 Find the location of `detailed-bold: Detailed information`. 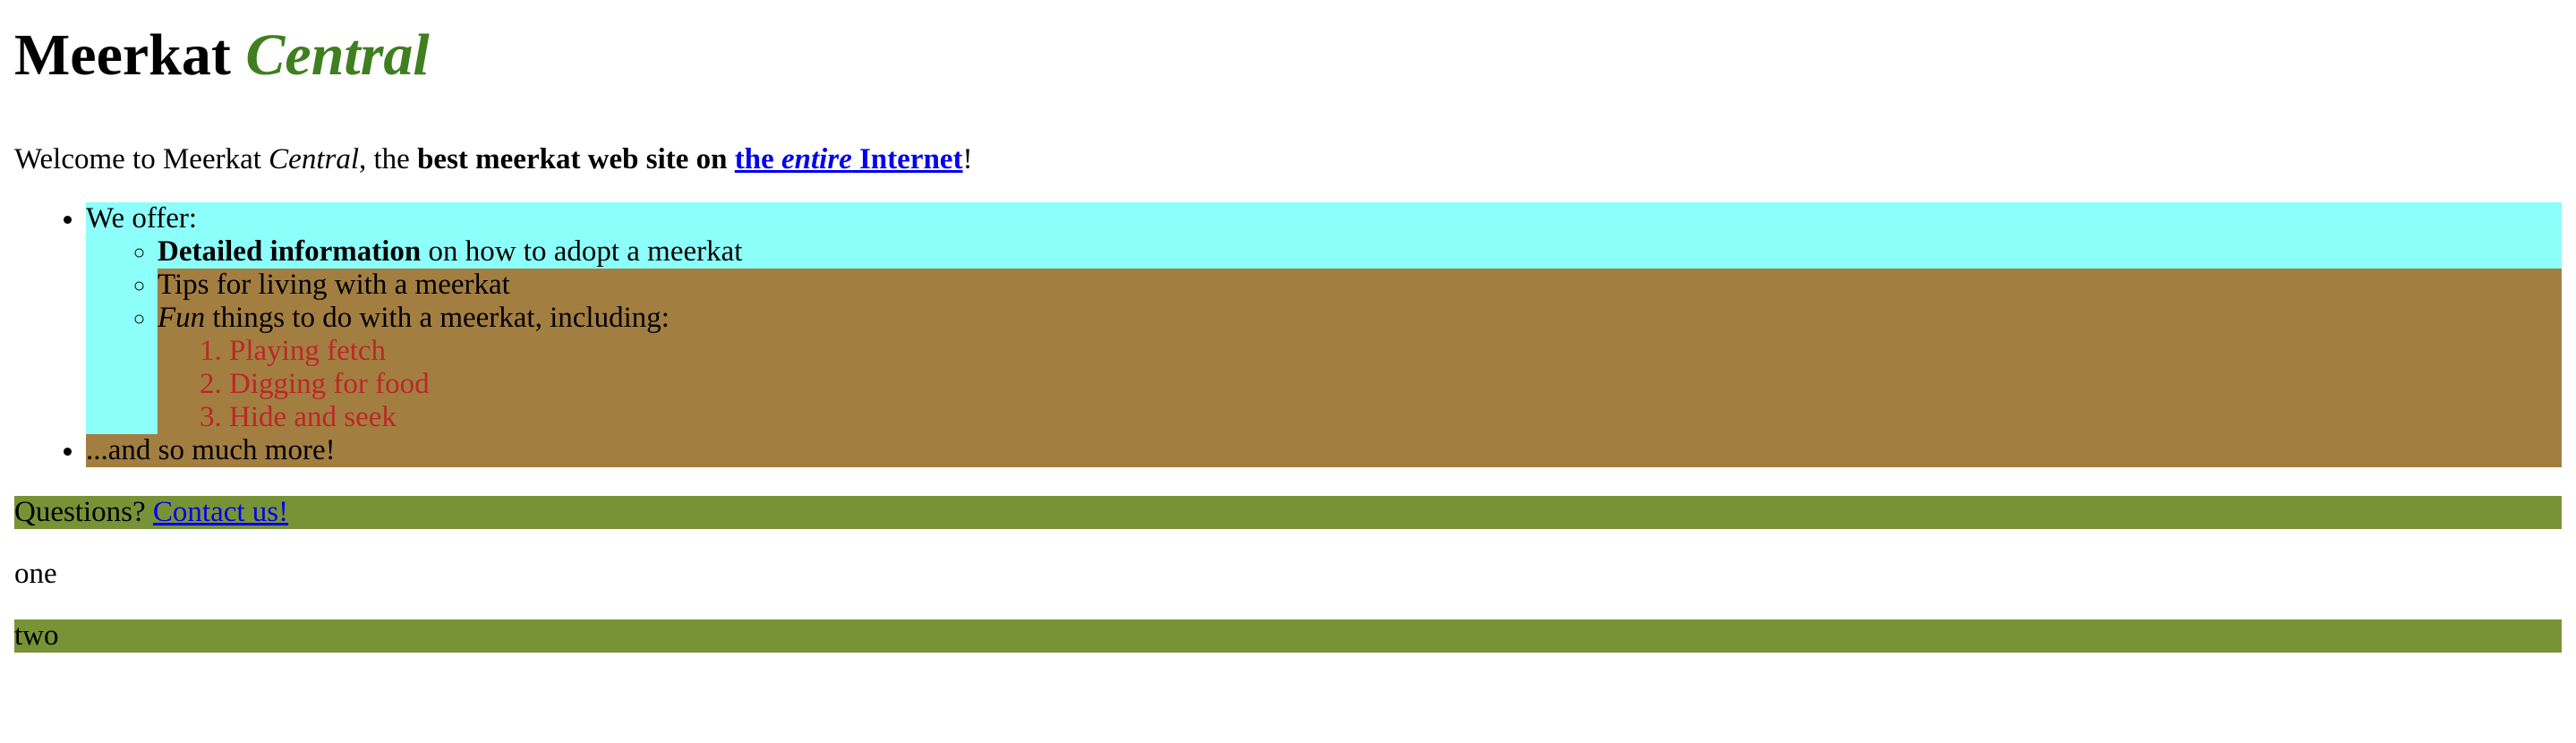

detailed-bold: Detailed information is located at coordinates (290, 252).